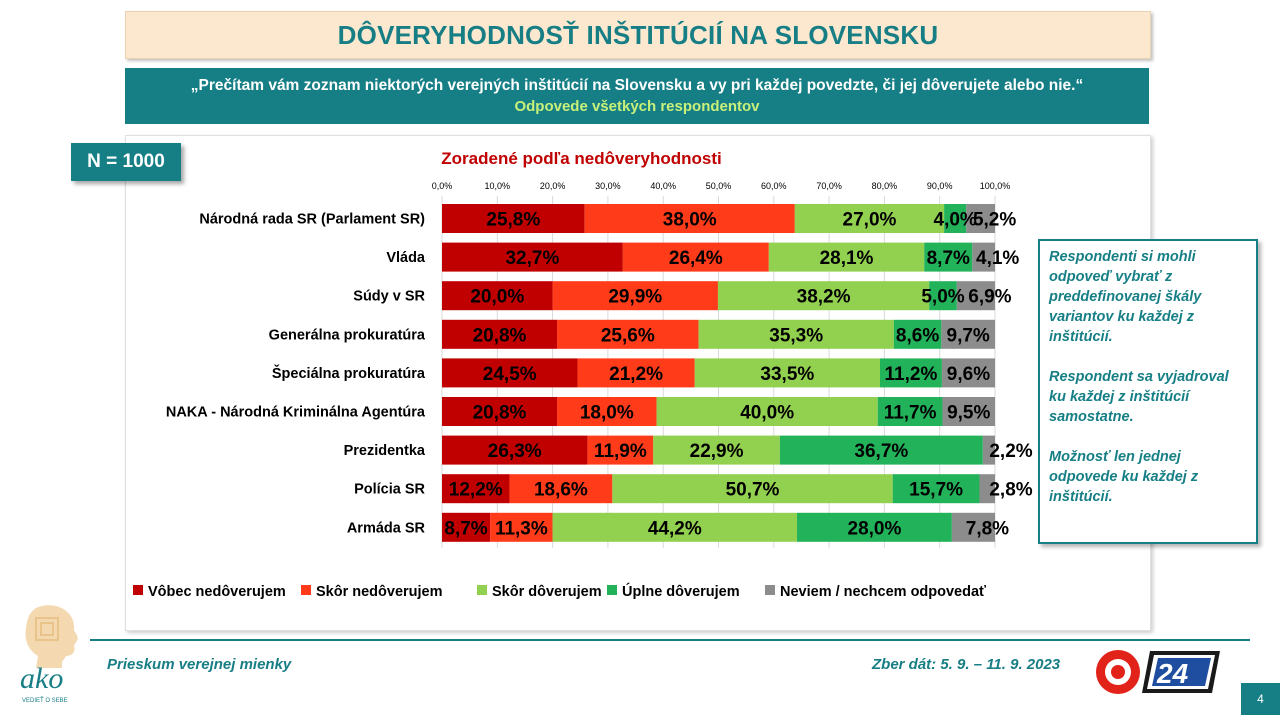 The width and height of the screenshot is (1280, 715). Describe the element at coordinates (829, 186) in the screenshot. I see `x-tick-label: 70,0%` at that location.